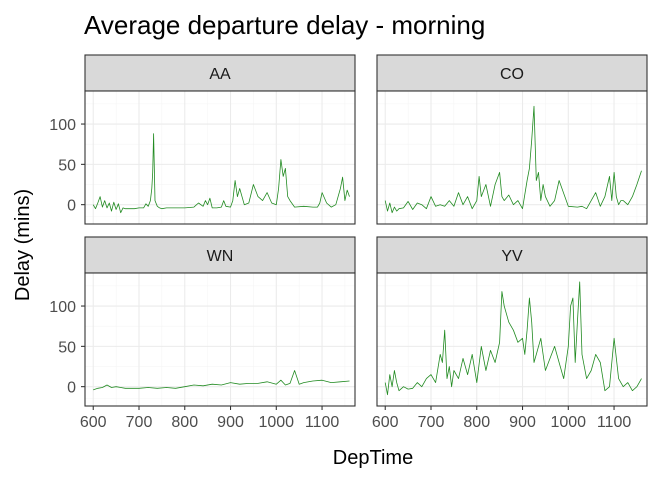 Image resolution: width=672 pixels, height=485 pixels. I want to click on series-line-yv, so click(513, 338).